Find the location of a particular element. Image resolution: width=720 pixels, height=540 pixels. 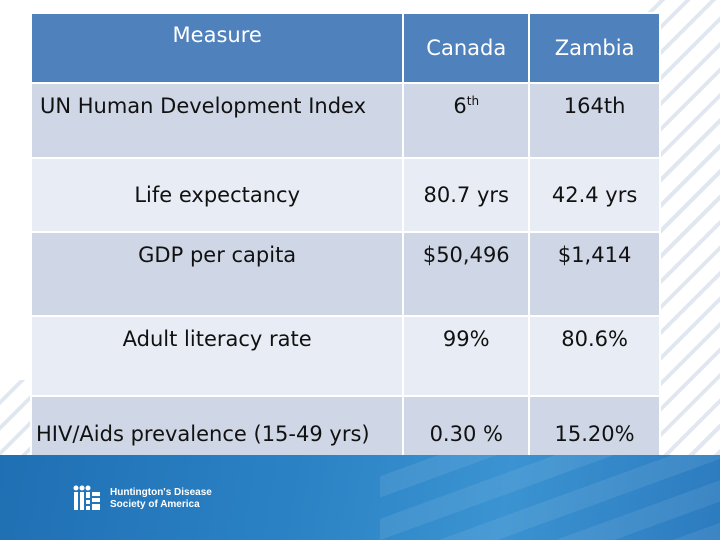

canada-cell: 99% is located at coordinates (466, 356).